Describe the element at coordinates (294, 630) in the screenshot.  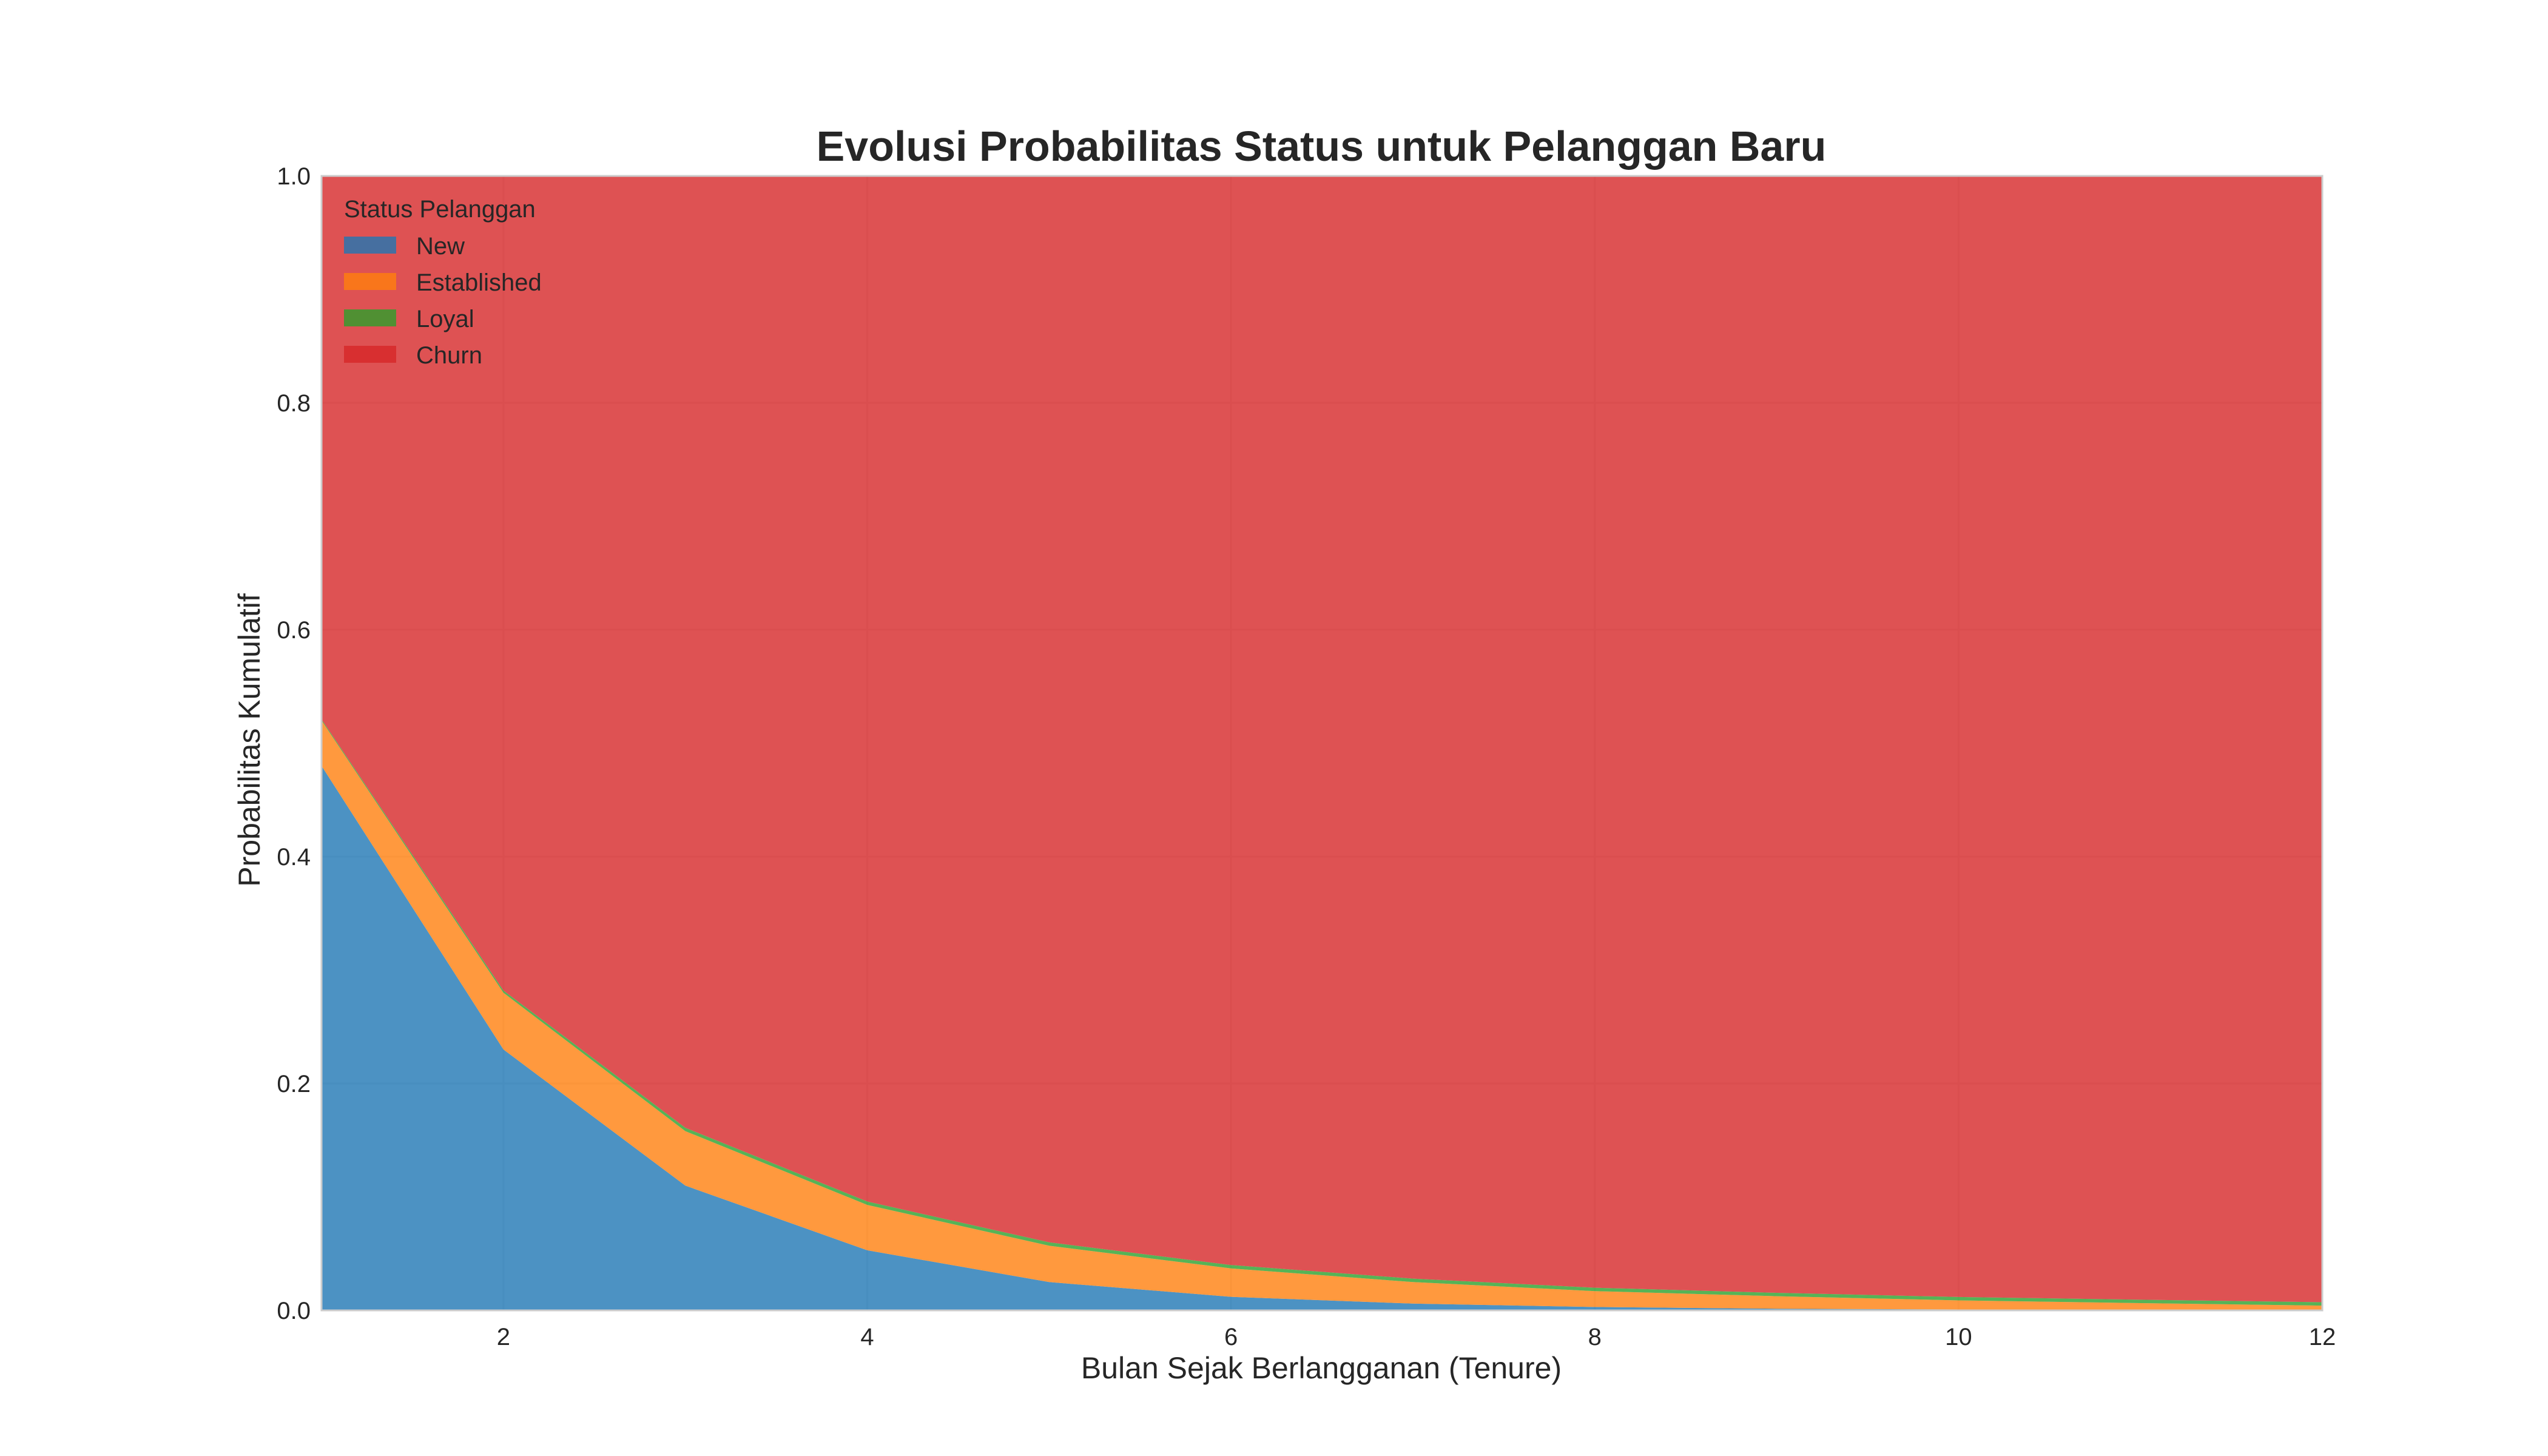
I see `y-tick-label: 0.6` at that location.